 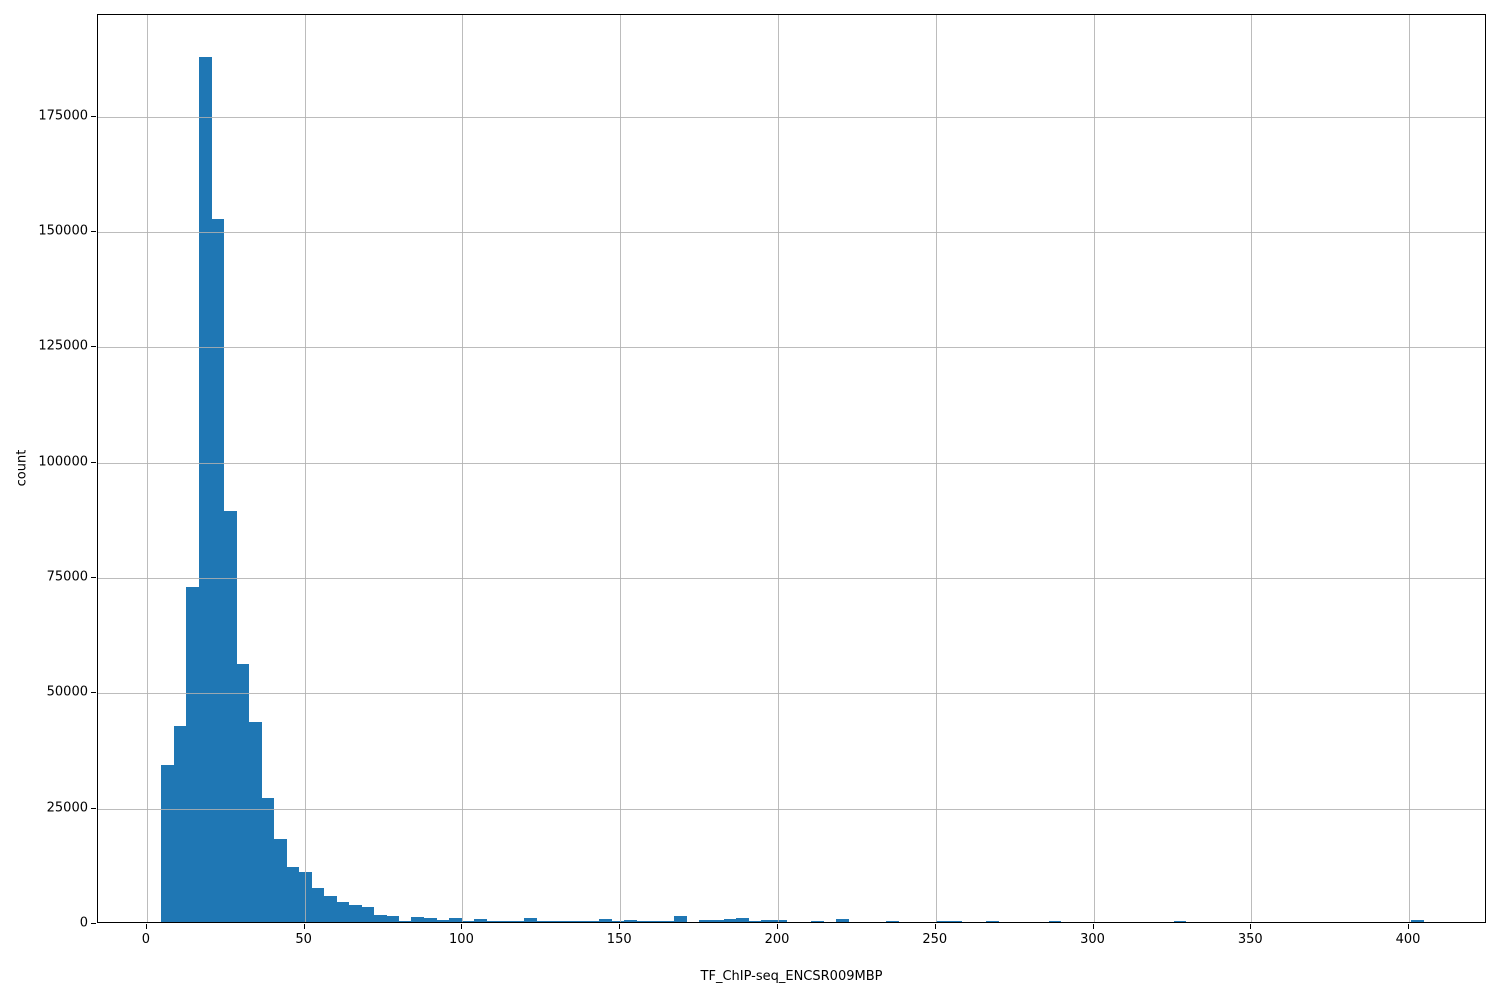 I want to click on x-tick-label: 400, so click(x=1408, y=939).